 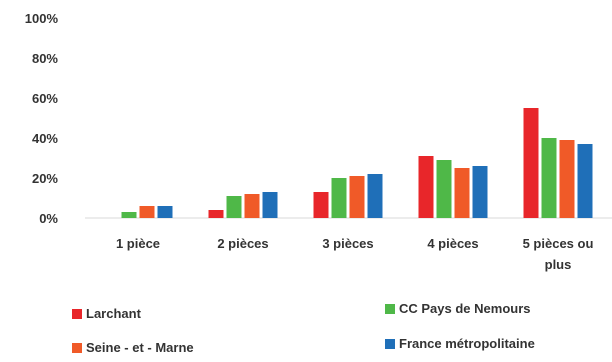 I want to click on legend-label: France métropolitaine, so click(x=467, y=343).